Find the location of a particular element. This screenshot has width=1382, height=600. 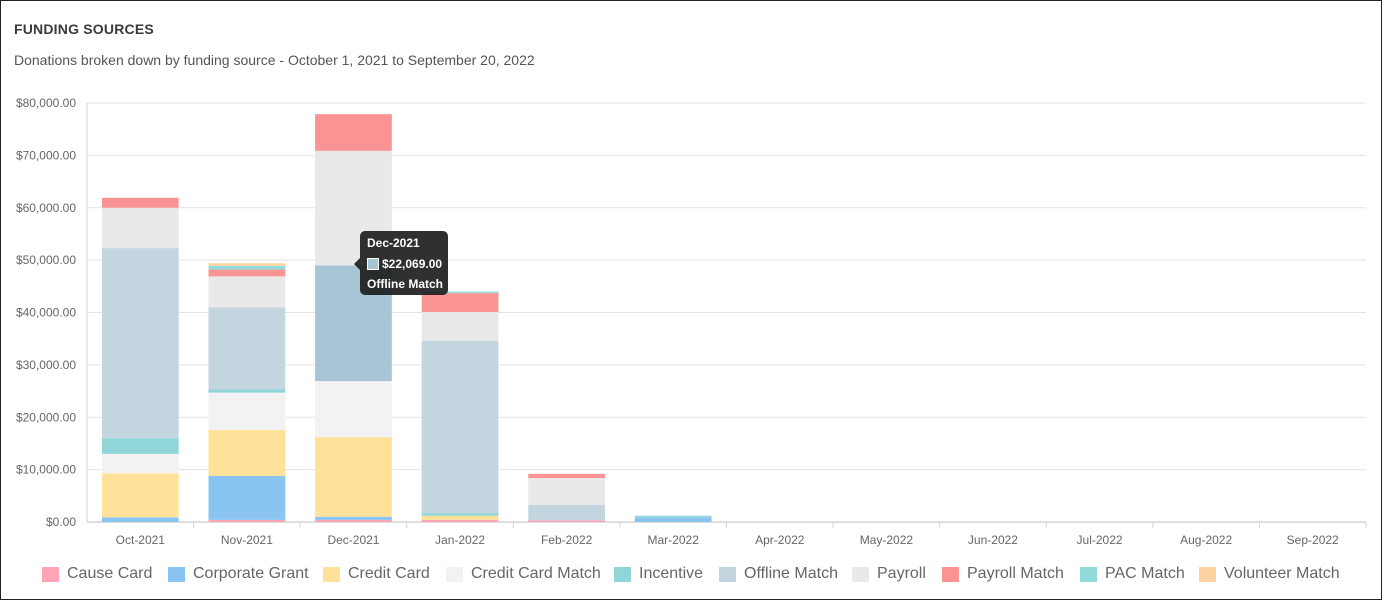

tooltip-swatch is located at coordinates (373, 264).